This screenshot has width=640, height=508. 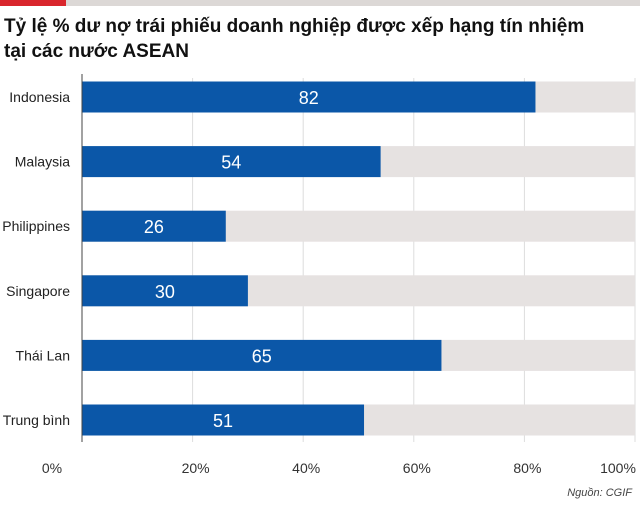 I want to click on data-label: 30, so click(x=165, y=292).